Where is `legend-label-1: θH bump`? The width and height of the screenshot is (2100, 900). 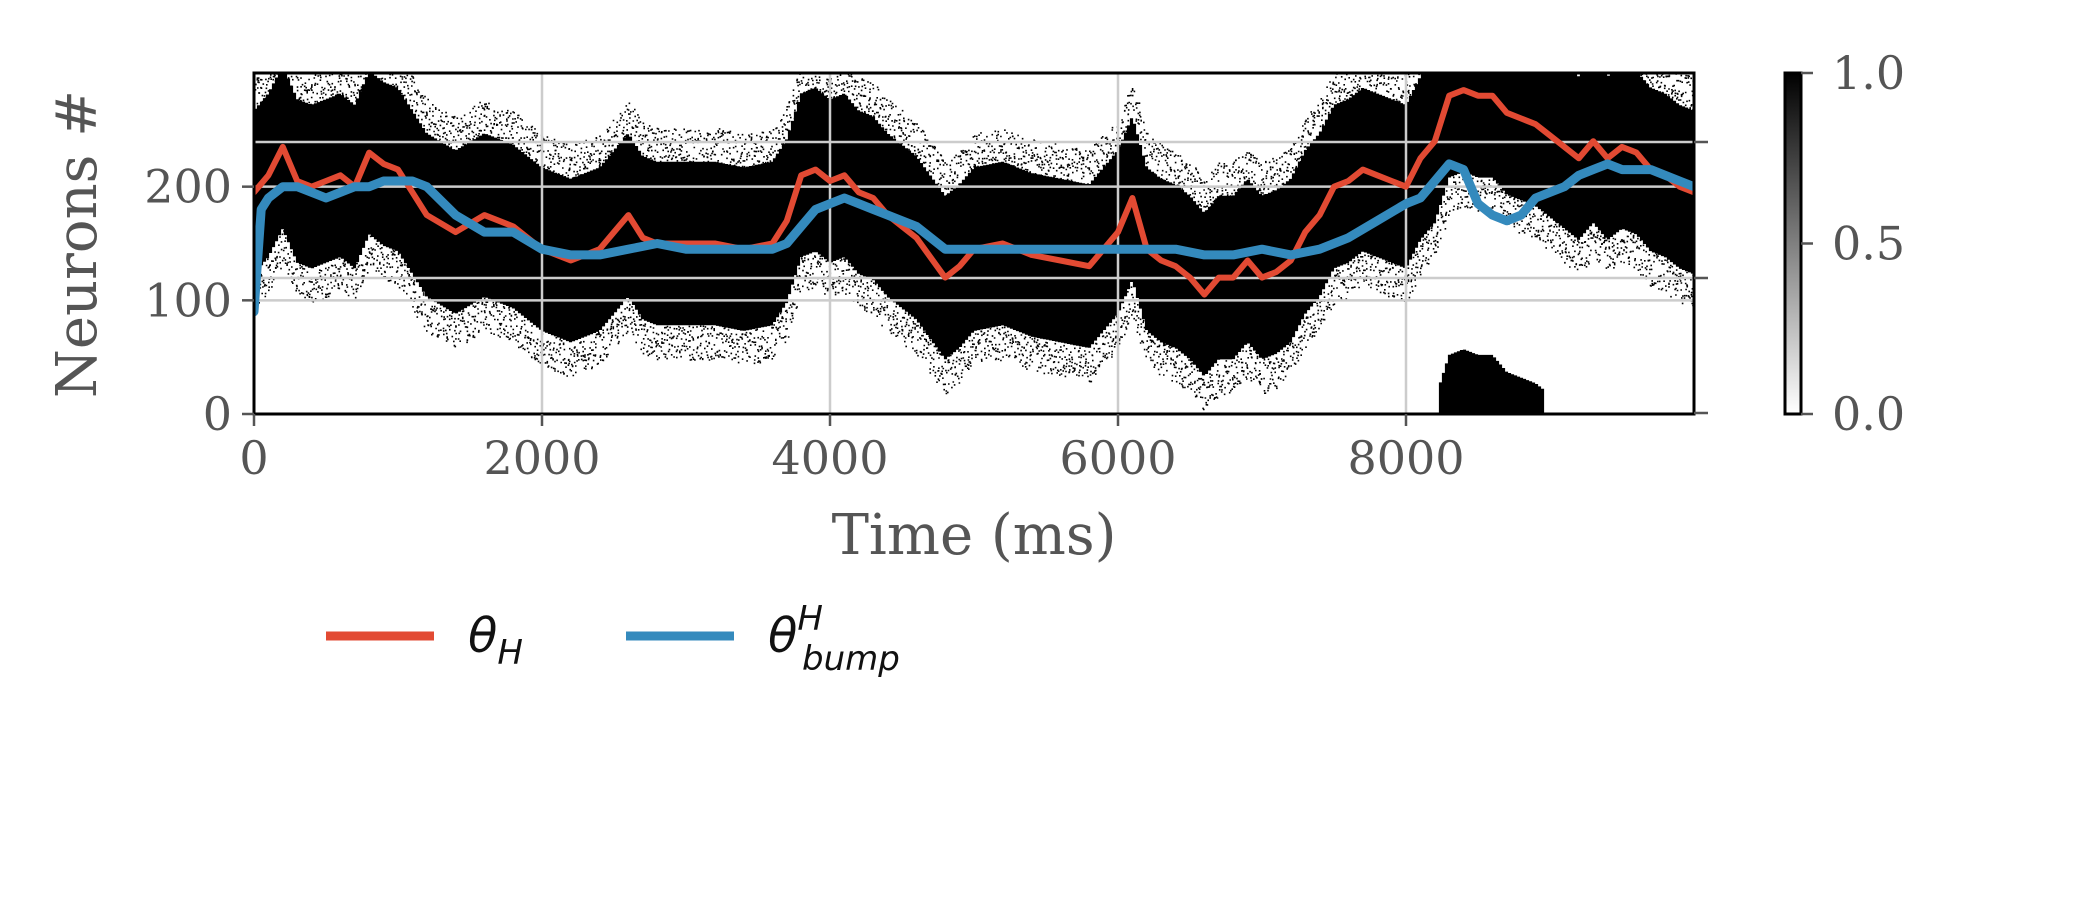 legend-label-1: θH bump is located at coordinates (834, 639).